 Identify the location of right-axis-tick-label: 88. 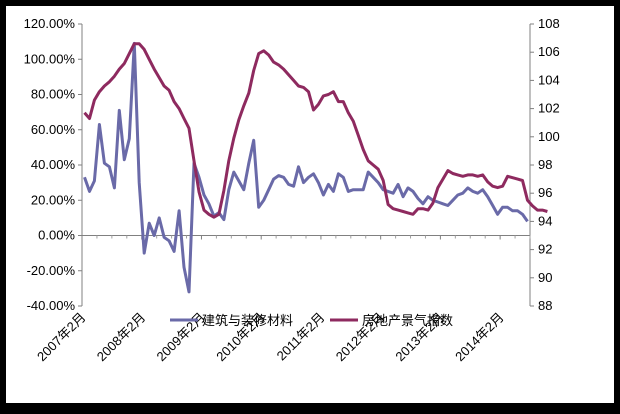
(545, 305).